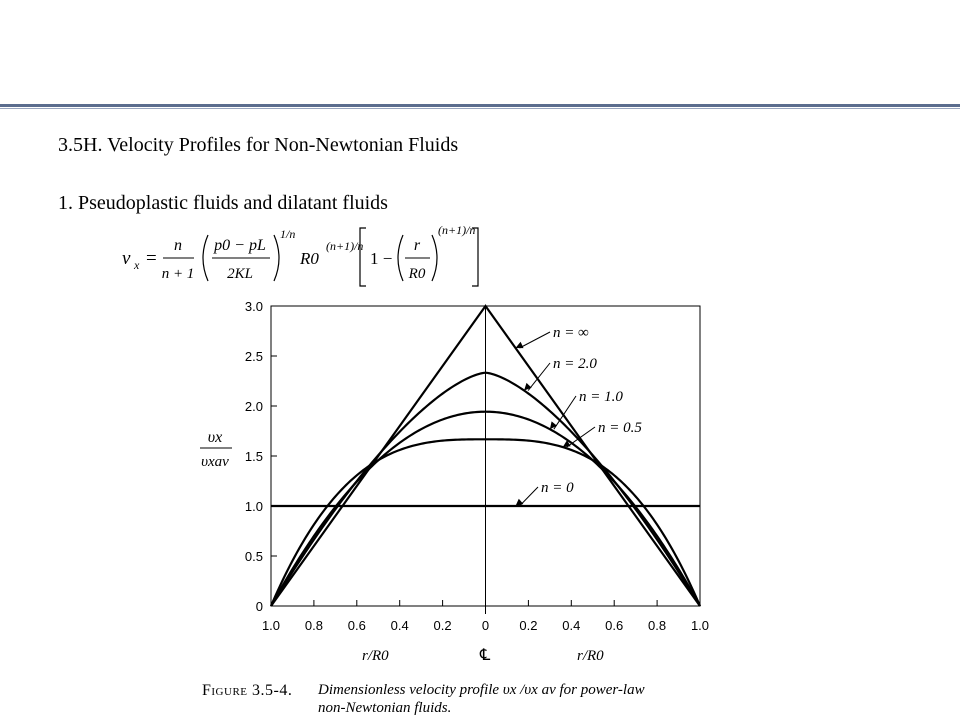 This screenshot has width=960, height=720. I want to click on figure-caption-line-2: non-Newtonian fluids., so click(385, 708).